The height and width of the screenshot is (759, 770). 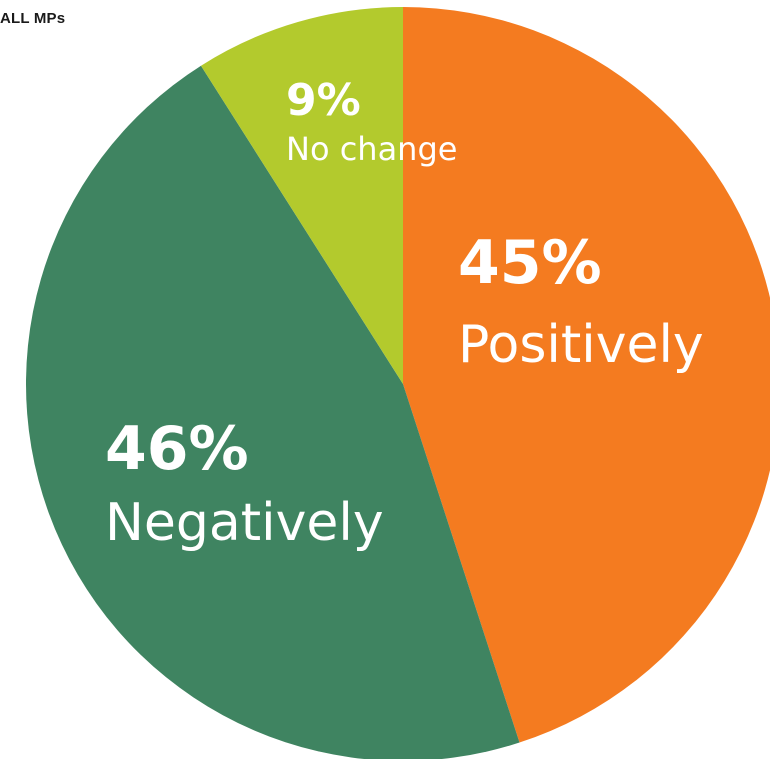 I want to click on slice-value-label: 45%, so click(x=530, y=263).